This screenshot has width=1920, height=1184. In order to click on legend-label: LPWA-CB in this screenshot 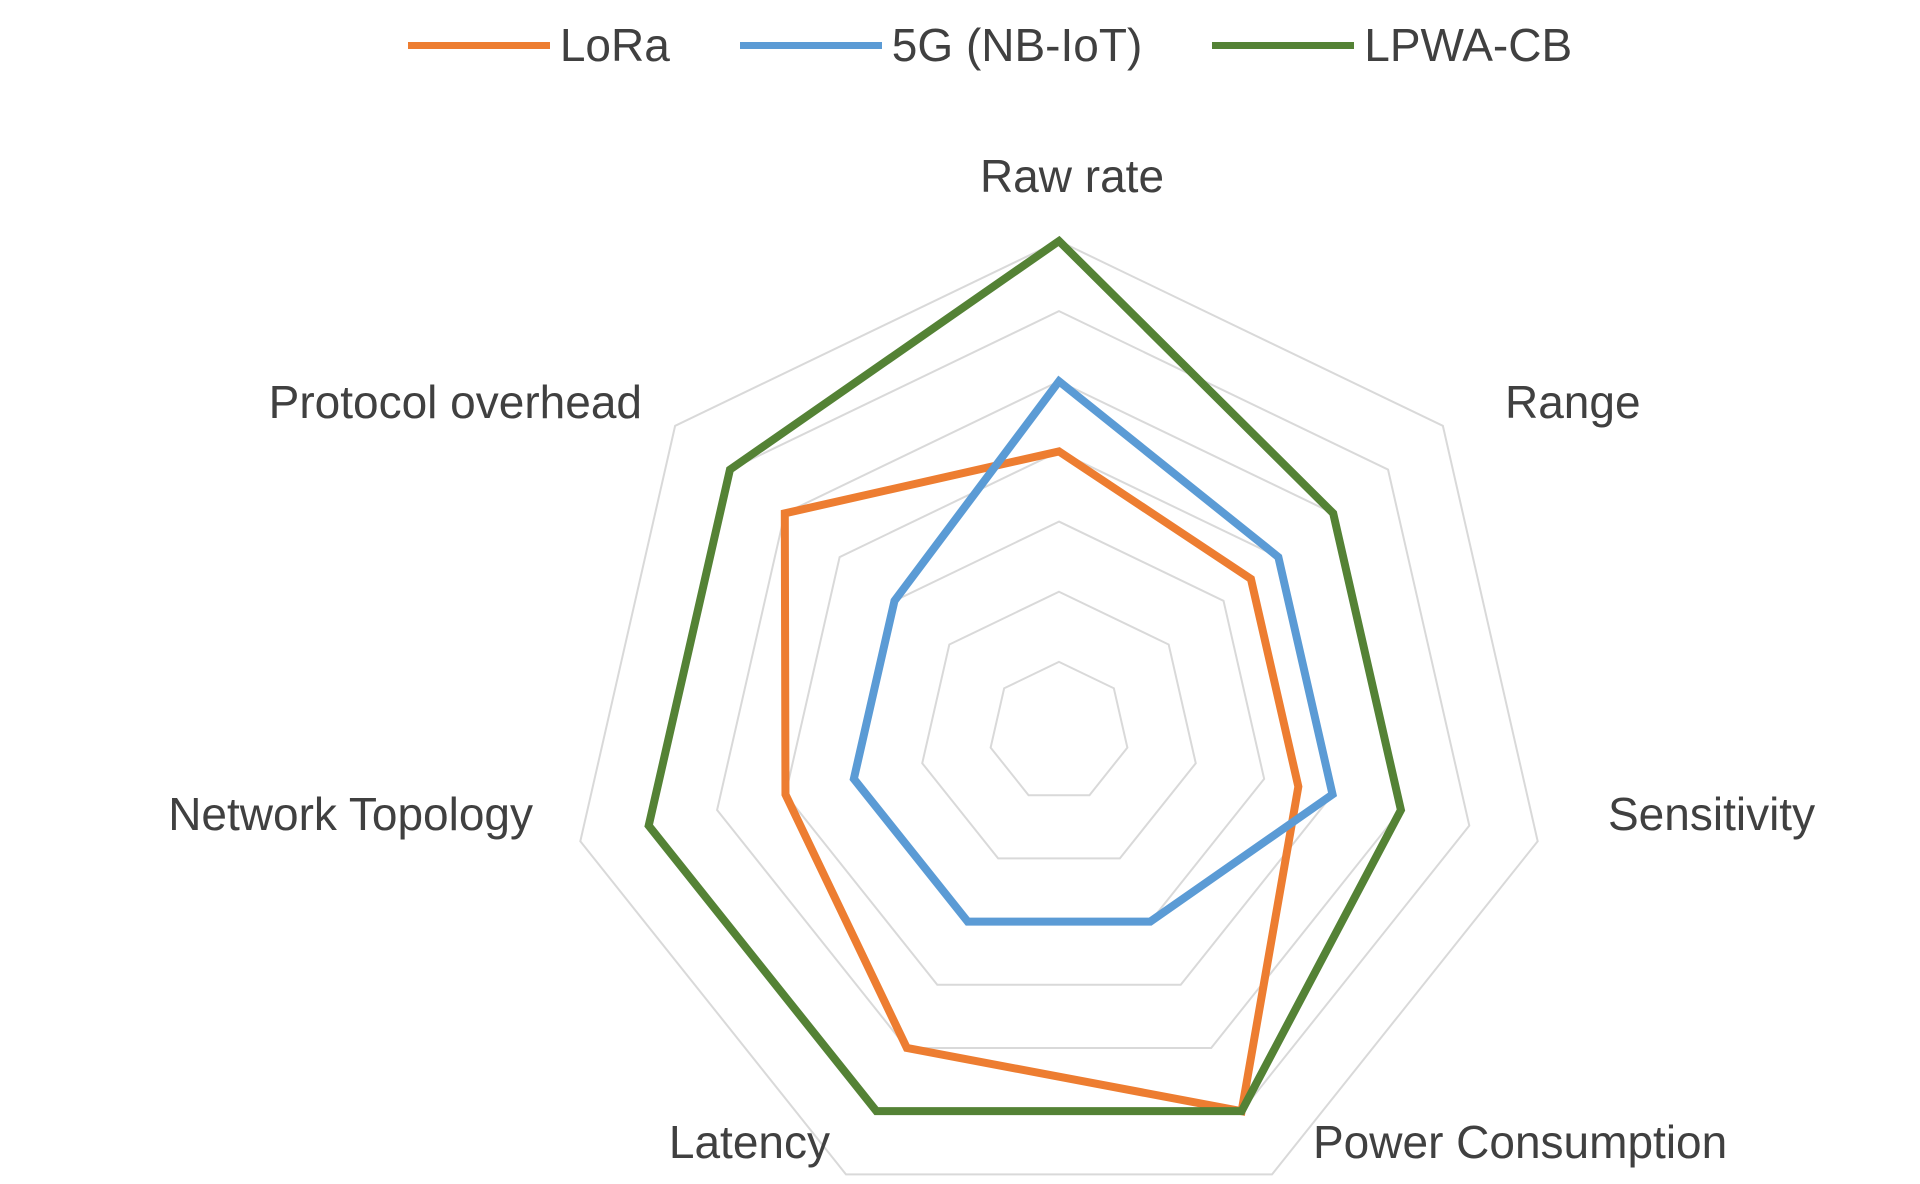, I will do `click(1468, 45)`.